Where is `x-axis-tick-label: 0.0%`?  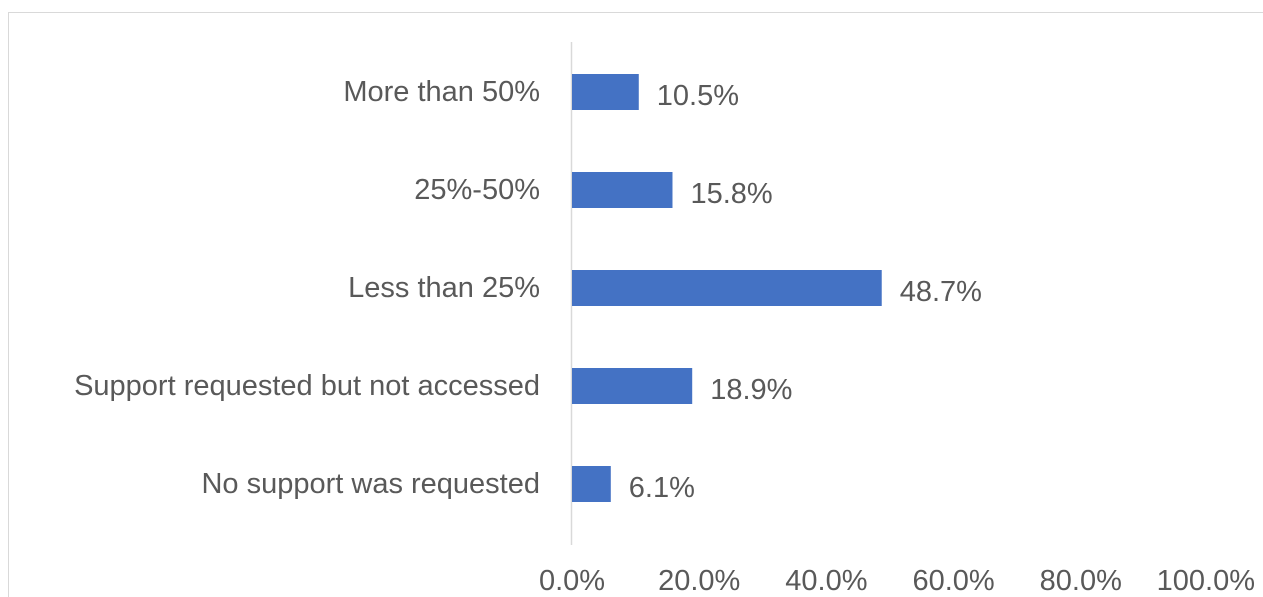 x-axis-tick-label: 0.0% is located at coordinates (572, 581).